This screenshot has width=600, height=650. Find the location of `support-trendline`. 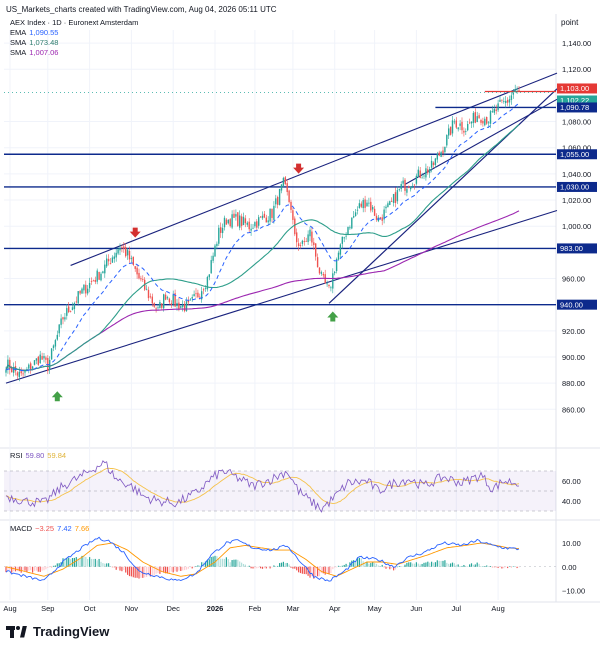

support-trendline is located at coordinates (443, 196).